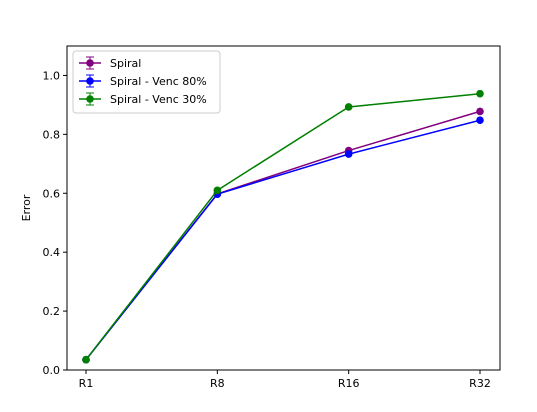  Describe the element at coordinates (158, 99) in the screenshot. I see `legend-label: Spiral - Venc 30%` at that location.